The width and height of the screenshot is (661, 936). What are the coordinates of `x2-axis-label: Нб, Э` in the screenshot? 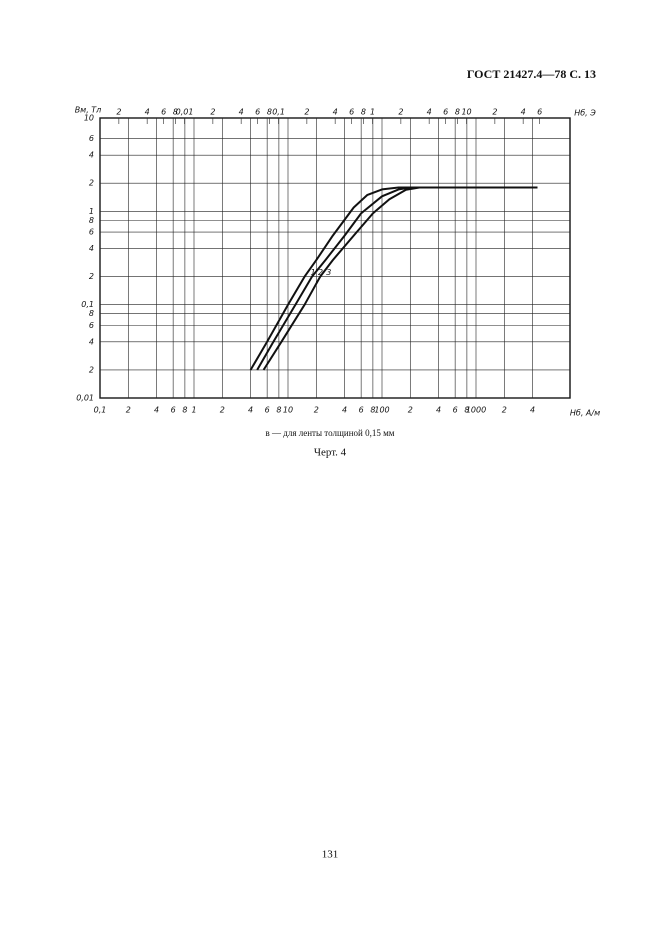 It's located at (585, 113).